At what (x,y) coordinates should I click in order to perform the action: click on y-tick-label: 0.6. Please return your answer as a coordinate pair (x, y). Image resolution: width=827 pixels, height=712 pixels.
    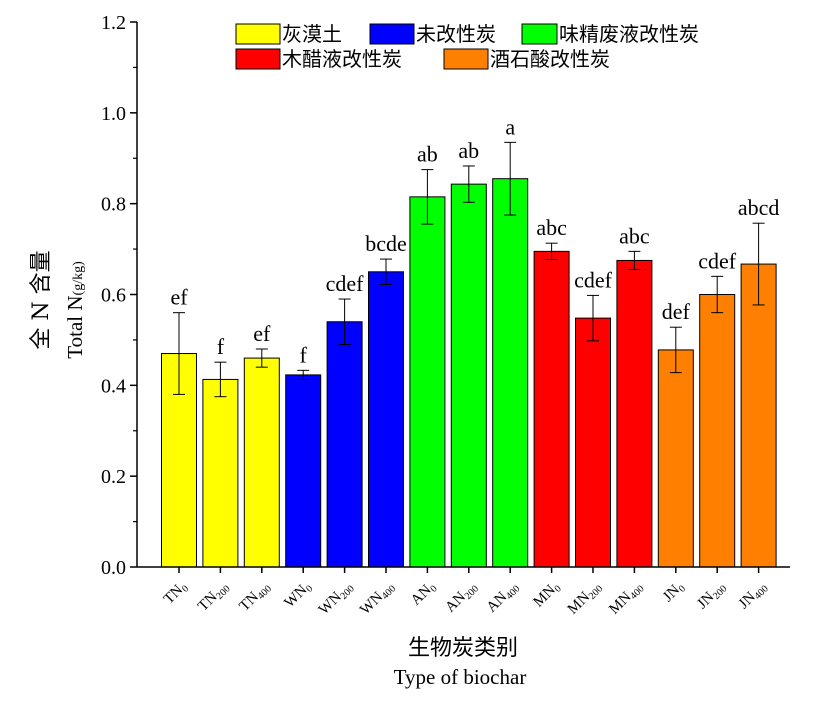
    Looking at the image, I should click on (113, 296).